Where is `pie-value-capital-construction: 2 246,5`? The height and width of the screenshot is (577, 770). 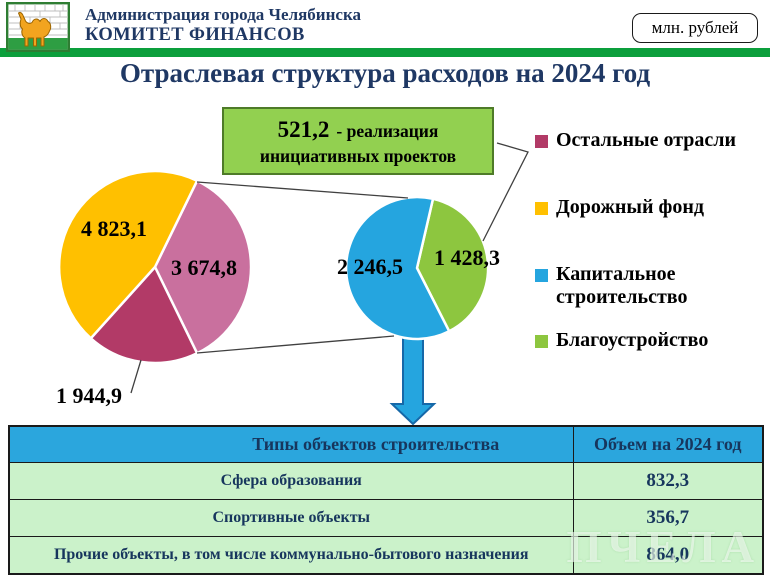 pie-value-capital-construction: 2 246,5 is located at coordinates (370, 266).